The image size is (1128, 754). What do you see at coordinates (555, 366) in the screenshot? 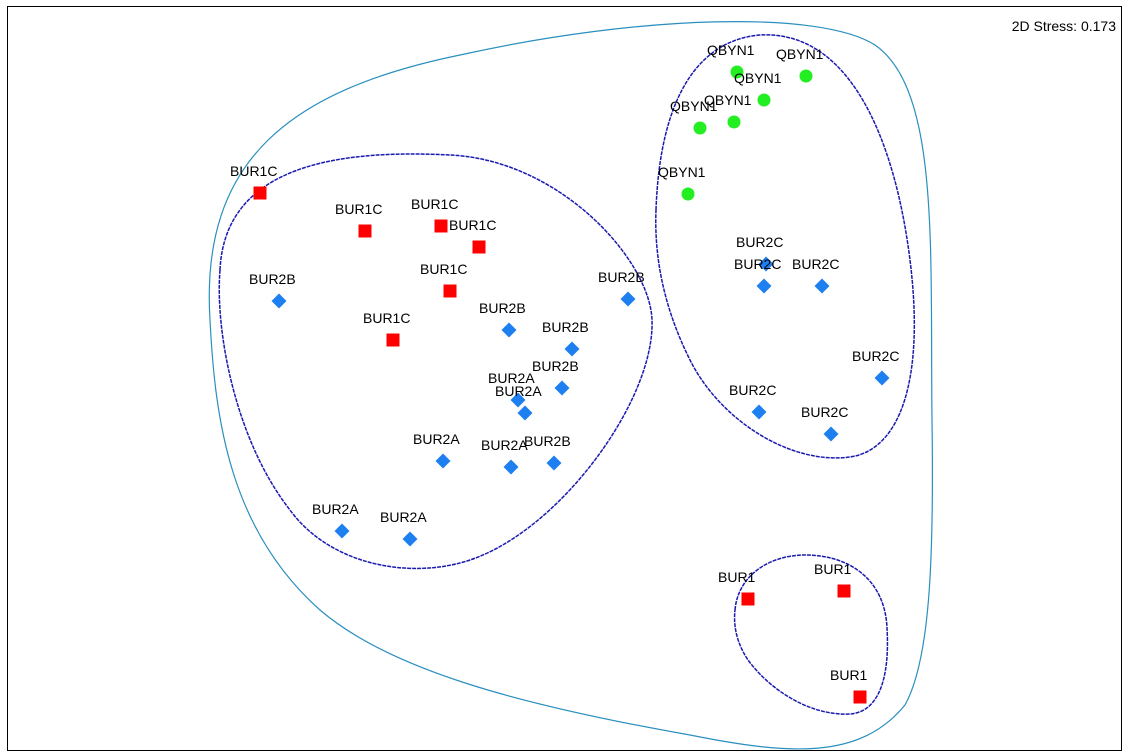
I see `bur2b-point-label-5: BUR2B` at bounding box center [555, 366].